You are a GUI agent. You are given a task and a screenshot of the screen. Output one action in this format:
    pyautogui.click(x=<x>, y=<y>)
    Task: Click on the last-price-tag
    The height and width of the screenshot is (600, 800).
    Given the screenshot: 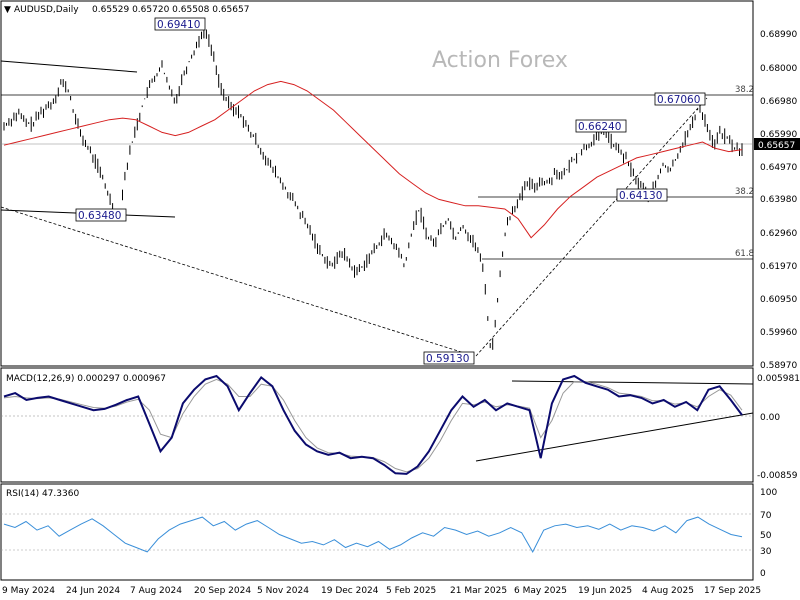 What is the action you would take?
    pyautogui.click(x=777, y=144)
    